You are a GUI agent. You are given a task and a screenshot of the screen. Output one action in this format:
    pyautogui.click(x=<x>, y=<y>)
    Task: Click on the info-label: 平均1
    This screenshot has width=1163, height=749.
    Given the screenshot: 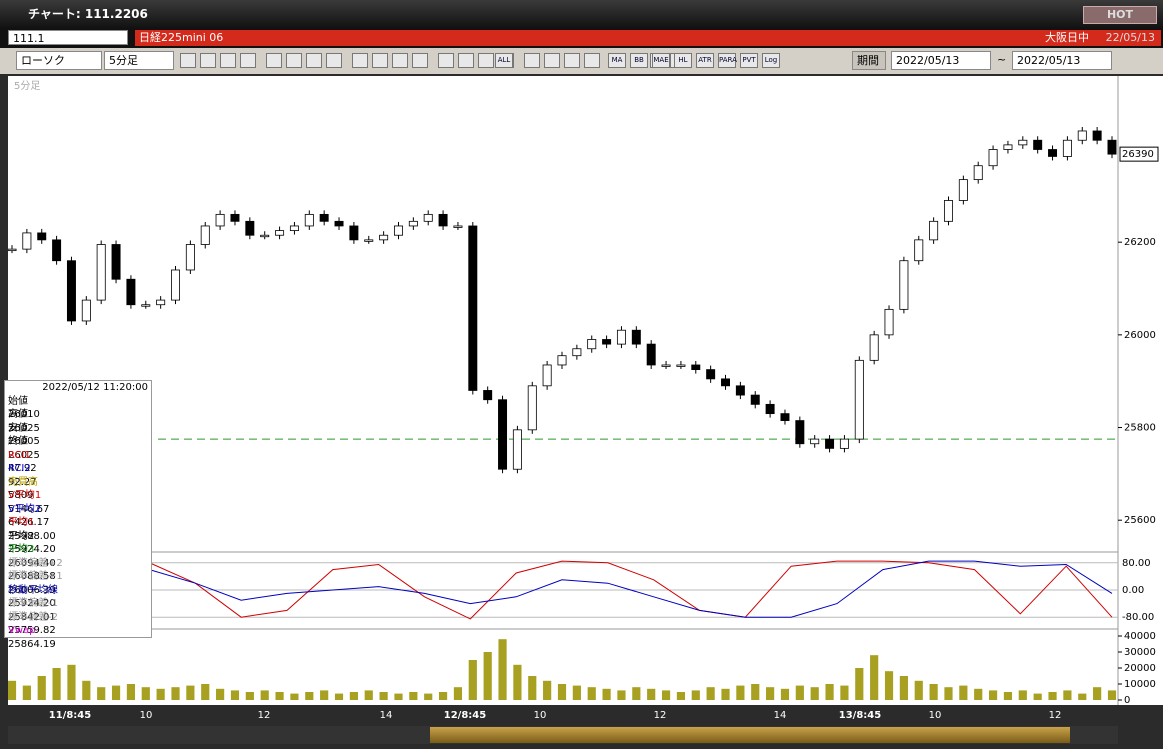 What is the action you would take?
    pyautogui.click(x=21, y=522)
    